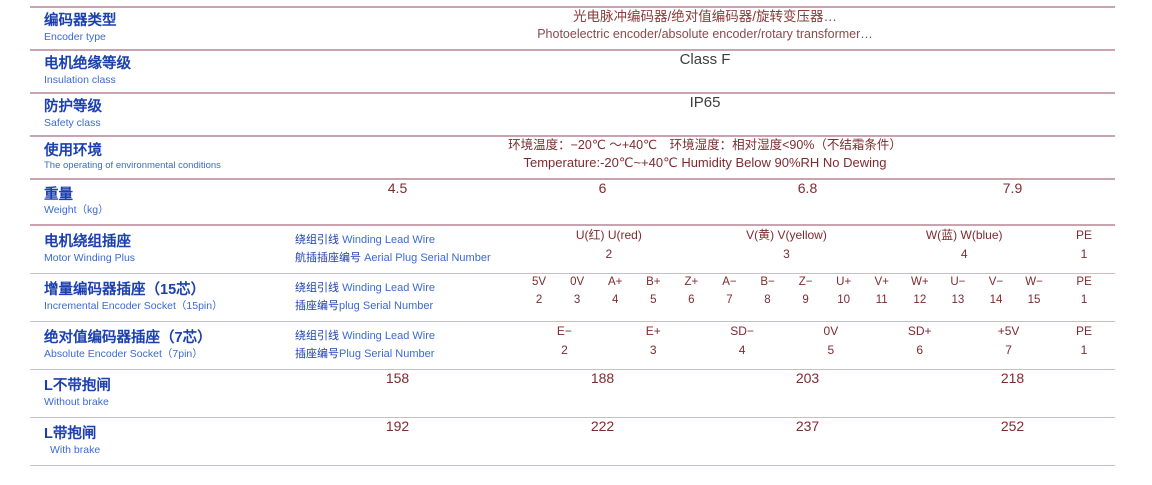 The height and width of the screenshot is (485, 1152). Describe the element at coordinates (920, 292) in the screenshot. I see `pin-column: W+ 12` at that location.